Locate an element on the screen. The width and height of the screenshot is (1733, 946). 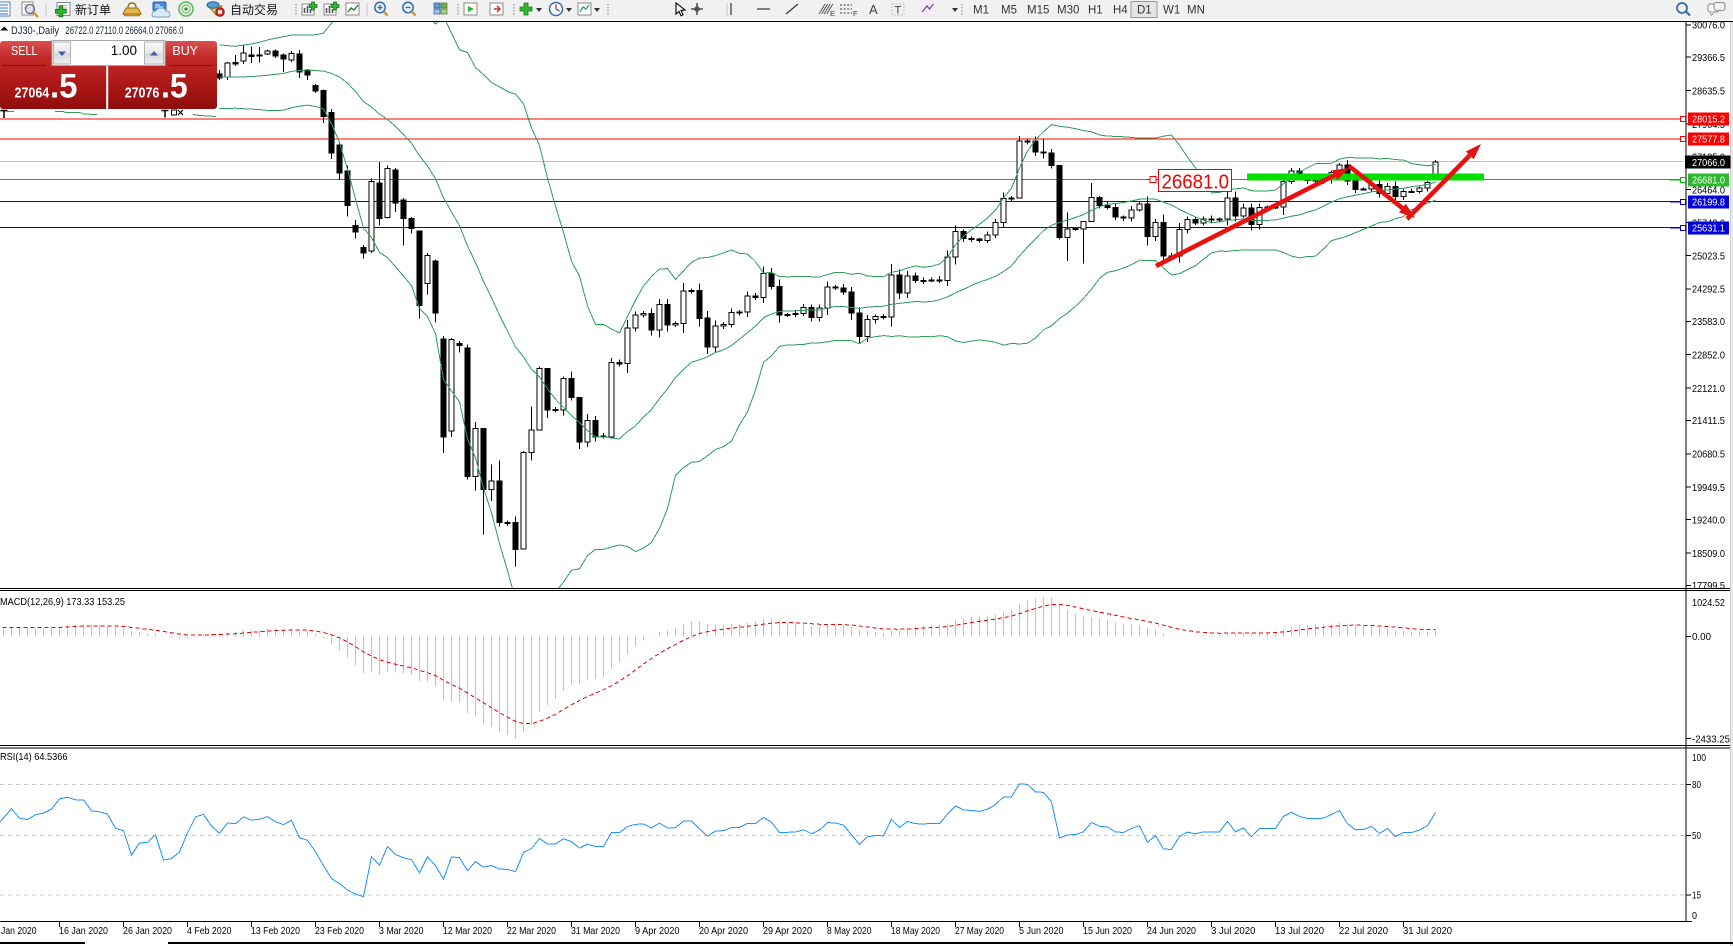
svg-text: M15 is located at coordinates (1038, 11).